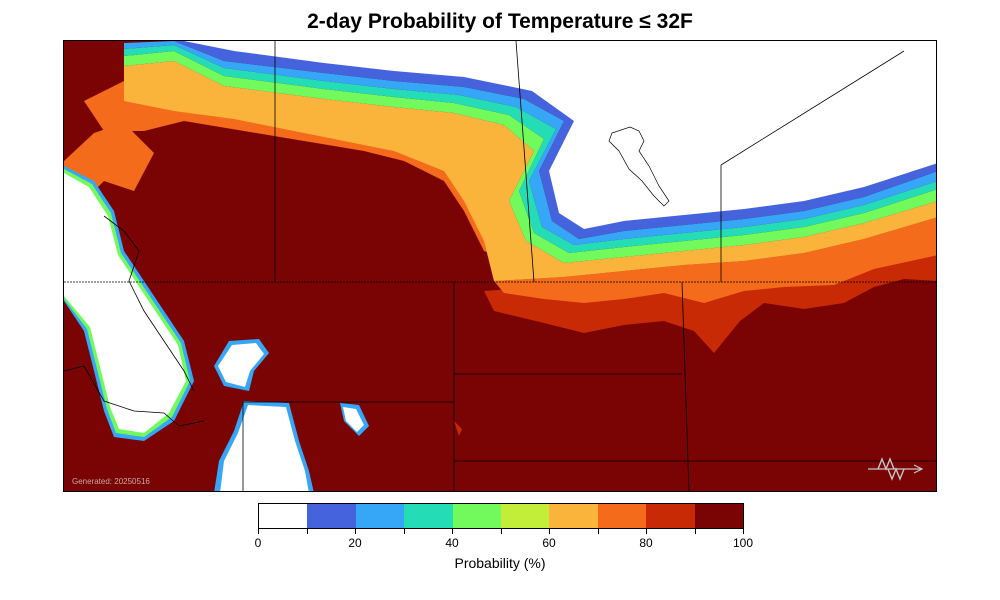  What do you see at coordinates (458, 428) in the screenshot?
I see `probability-field-80-90-sliver` at bounding box center [458, 428].